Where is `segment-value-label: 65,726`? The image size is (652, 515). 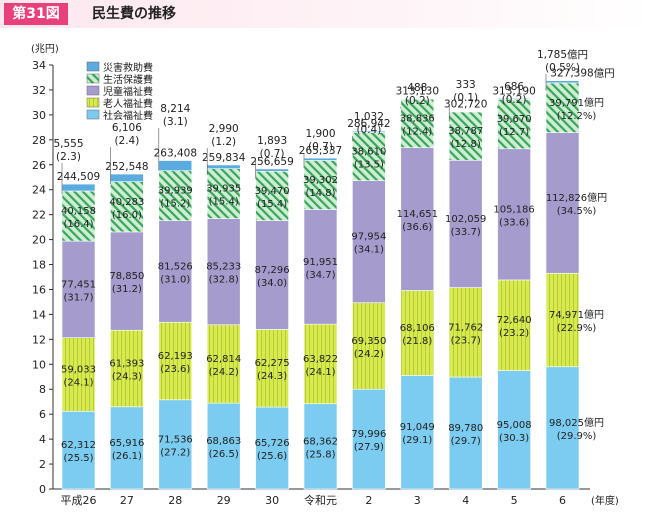
segment-value-label: 65,726 is located at coordinates (272, 443).